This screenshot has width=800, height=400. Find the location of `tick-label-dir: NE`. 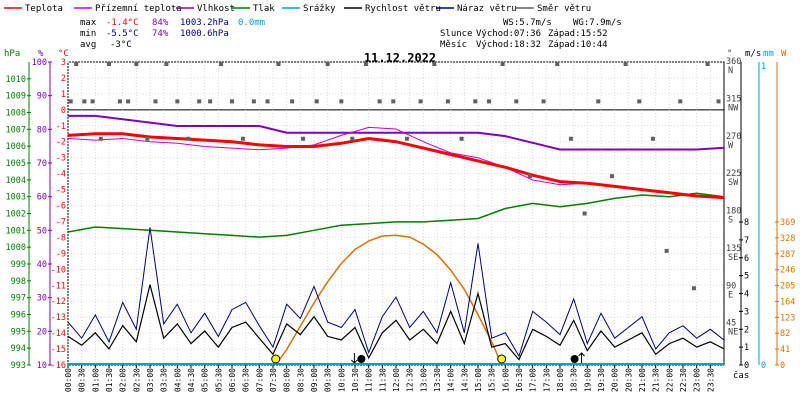

tick-label-dir: NE is located at coordinates (733, 333).